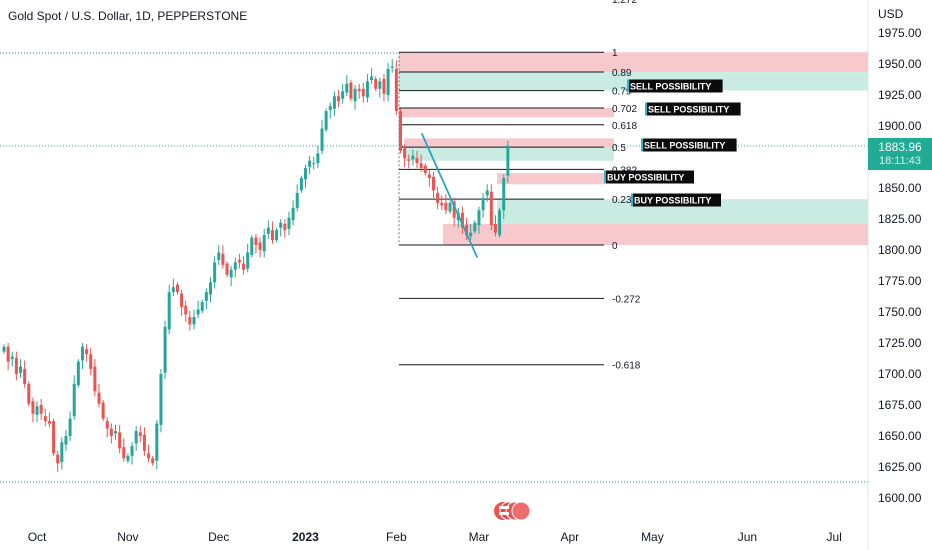 This screenshot has width=932, height=550. What do you see at coordinates (900, 312) in the screenshot?
I see `y-tick-label: 1750.00` at bounding box center [900, 312].